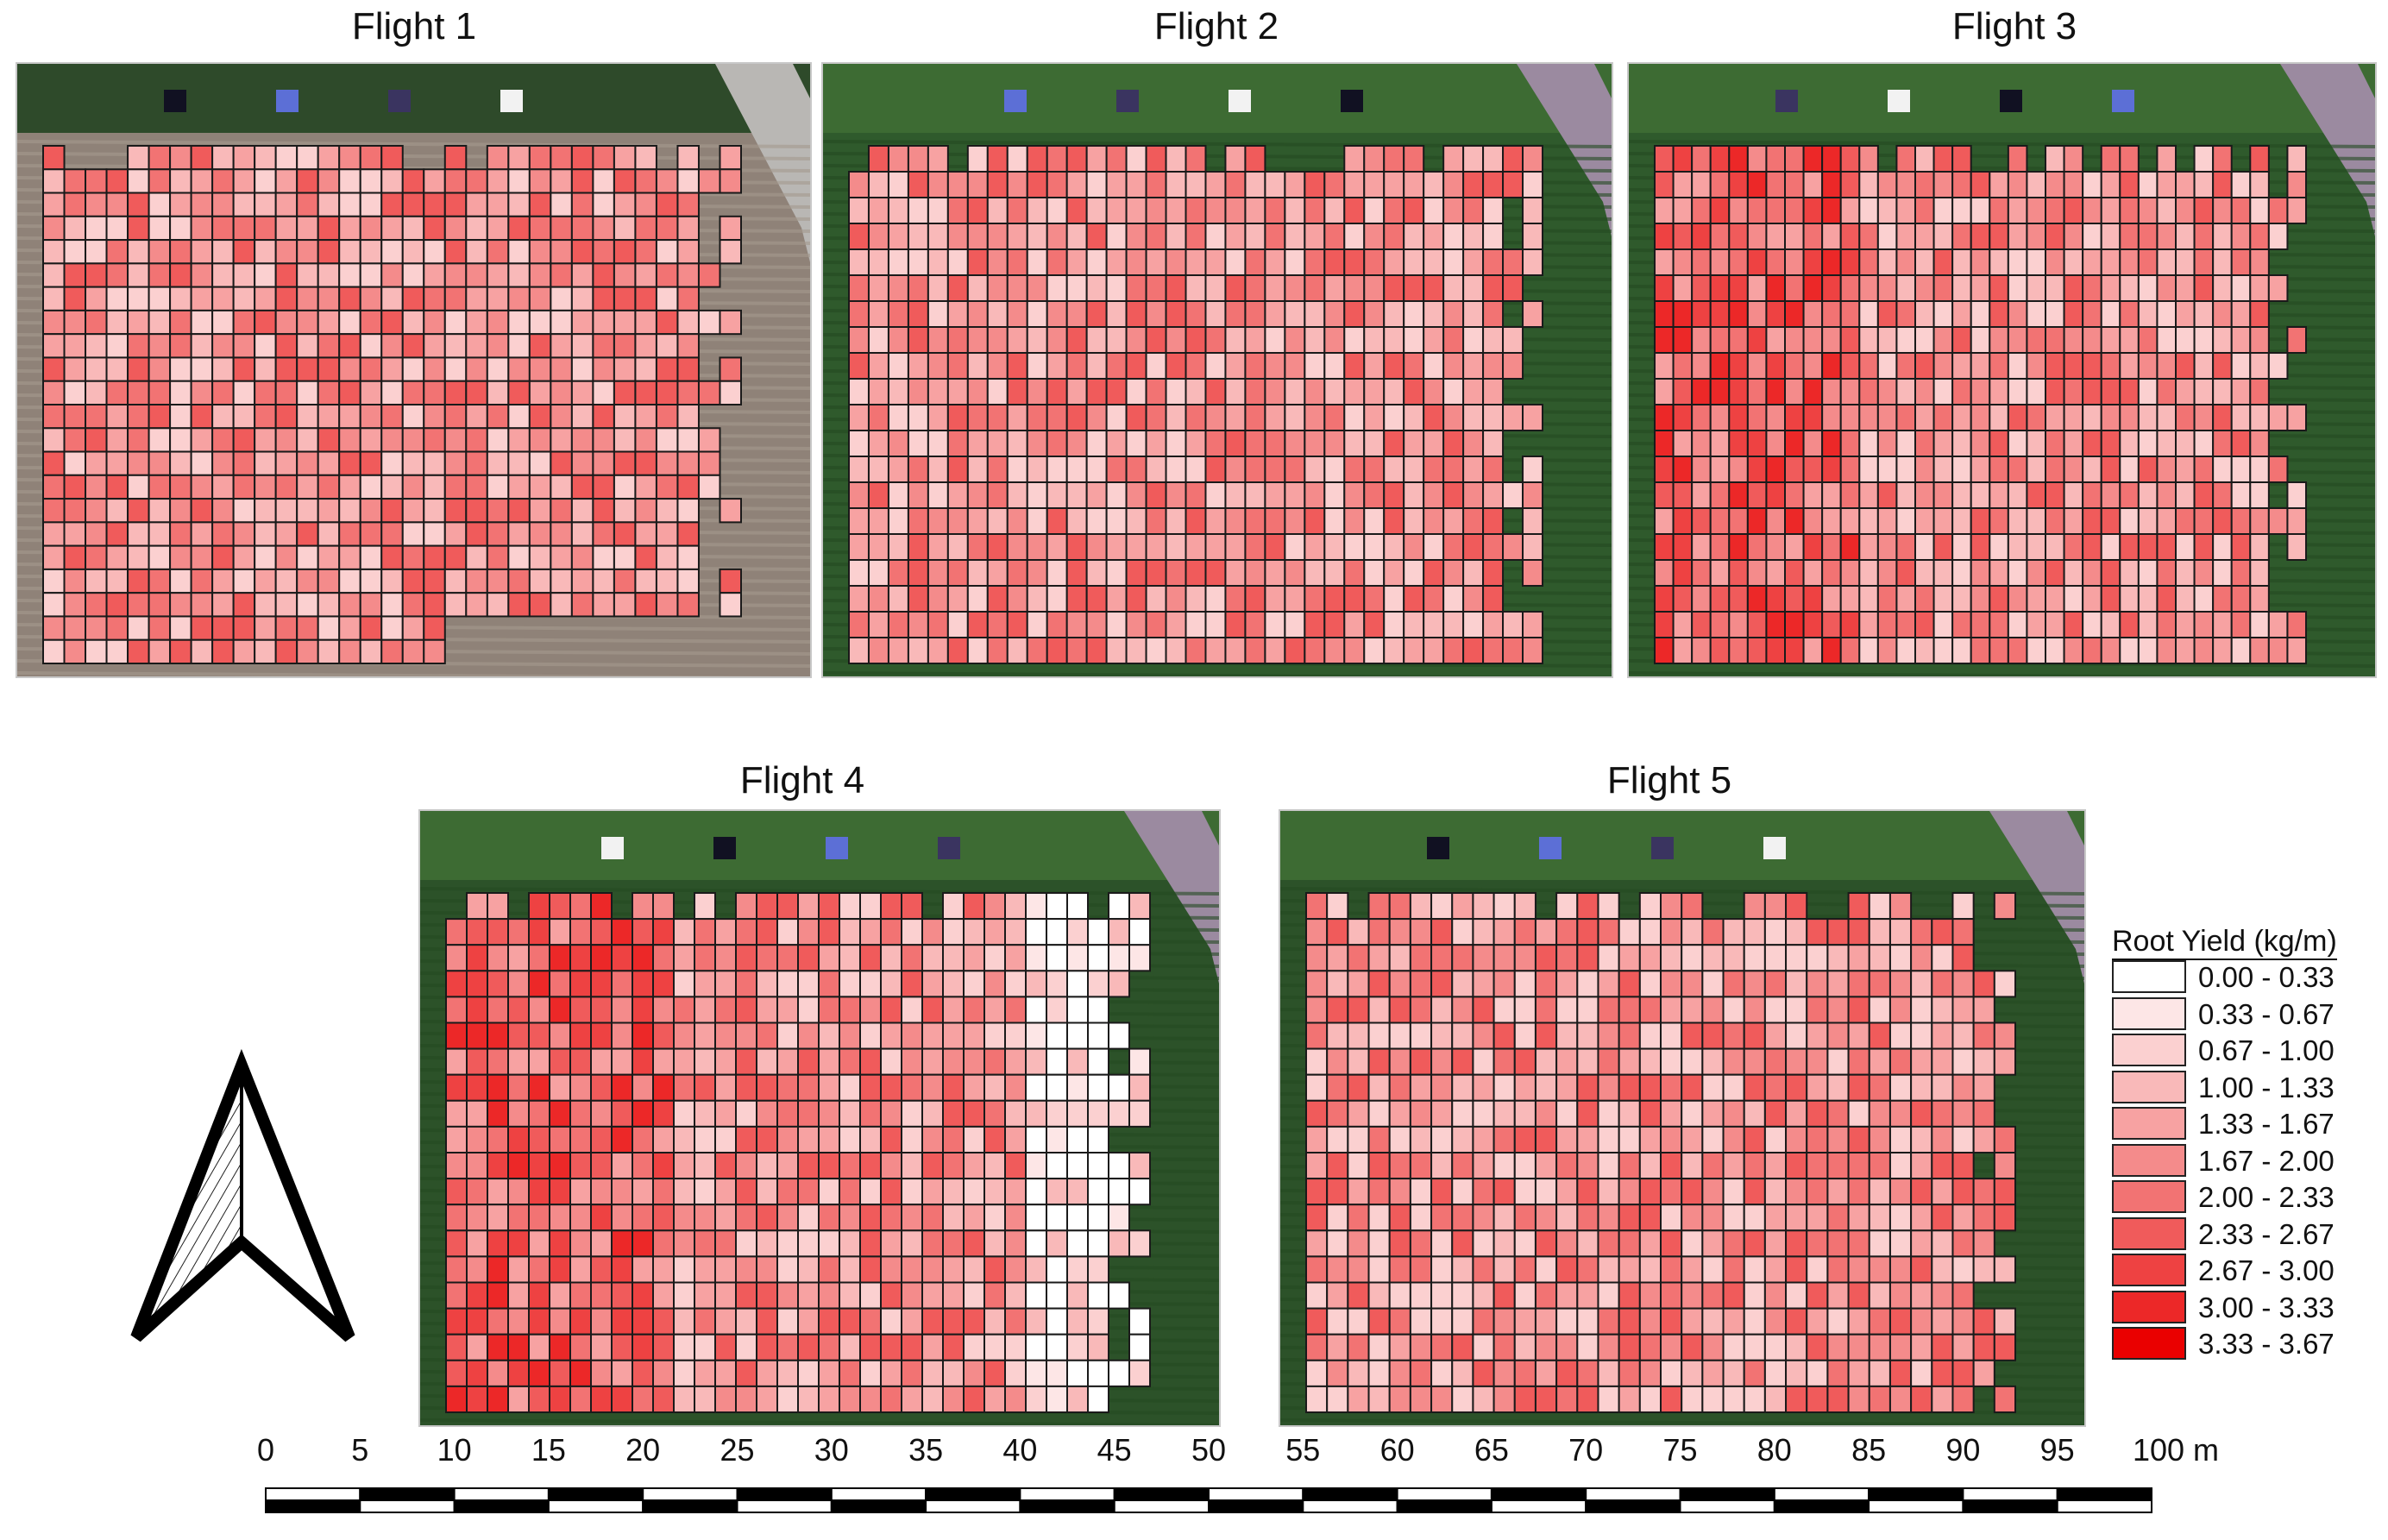  What do you see at coordinates (2149, 1270) in the screenshot?
I see `legend-swatch` at bounding box center [2149, 1270].